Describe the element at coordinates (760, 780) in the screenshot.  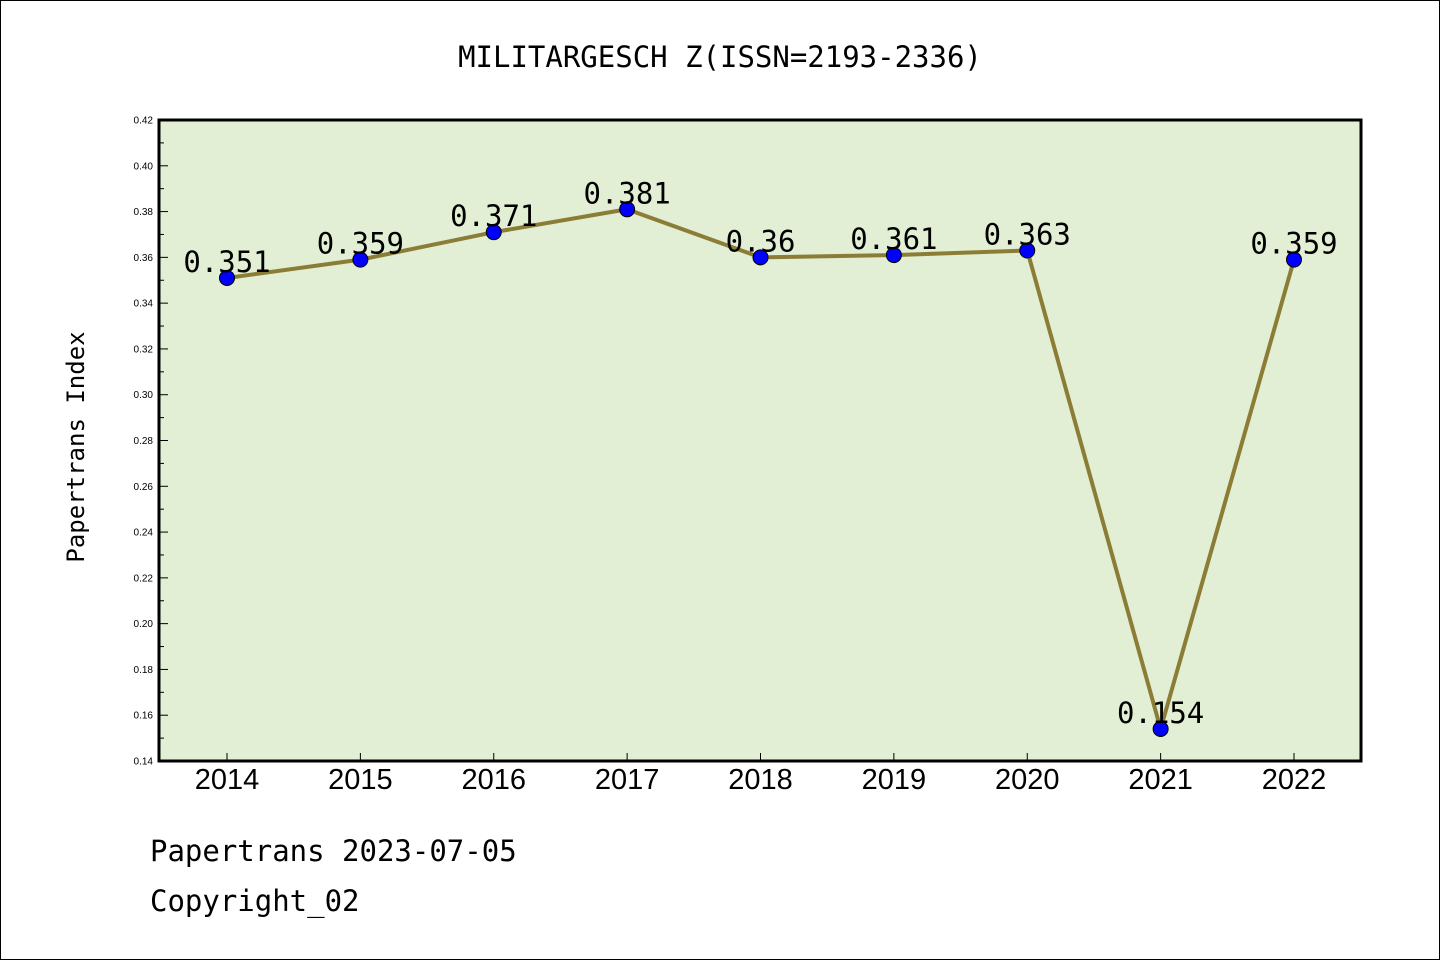
I see `x-tick-label: 2018` at that location.